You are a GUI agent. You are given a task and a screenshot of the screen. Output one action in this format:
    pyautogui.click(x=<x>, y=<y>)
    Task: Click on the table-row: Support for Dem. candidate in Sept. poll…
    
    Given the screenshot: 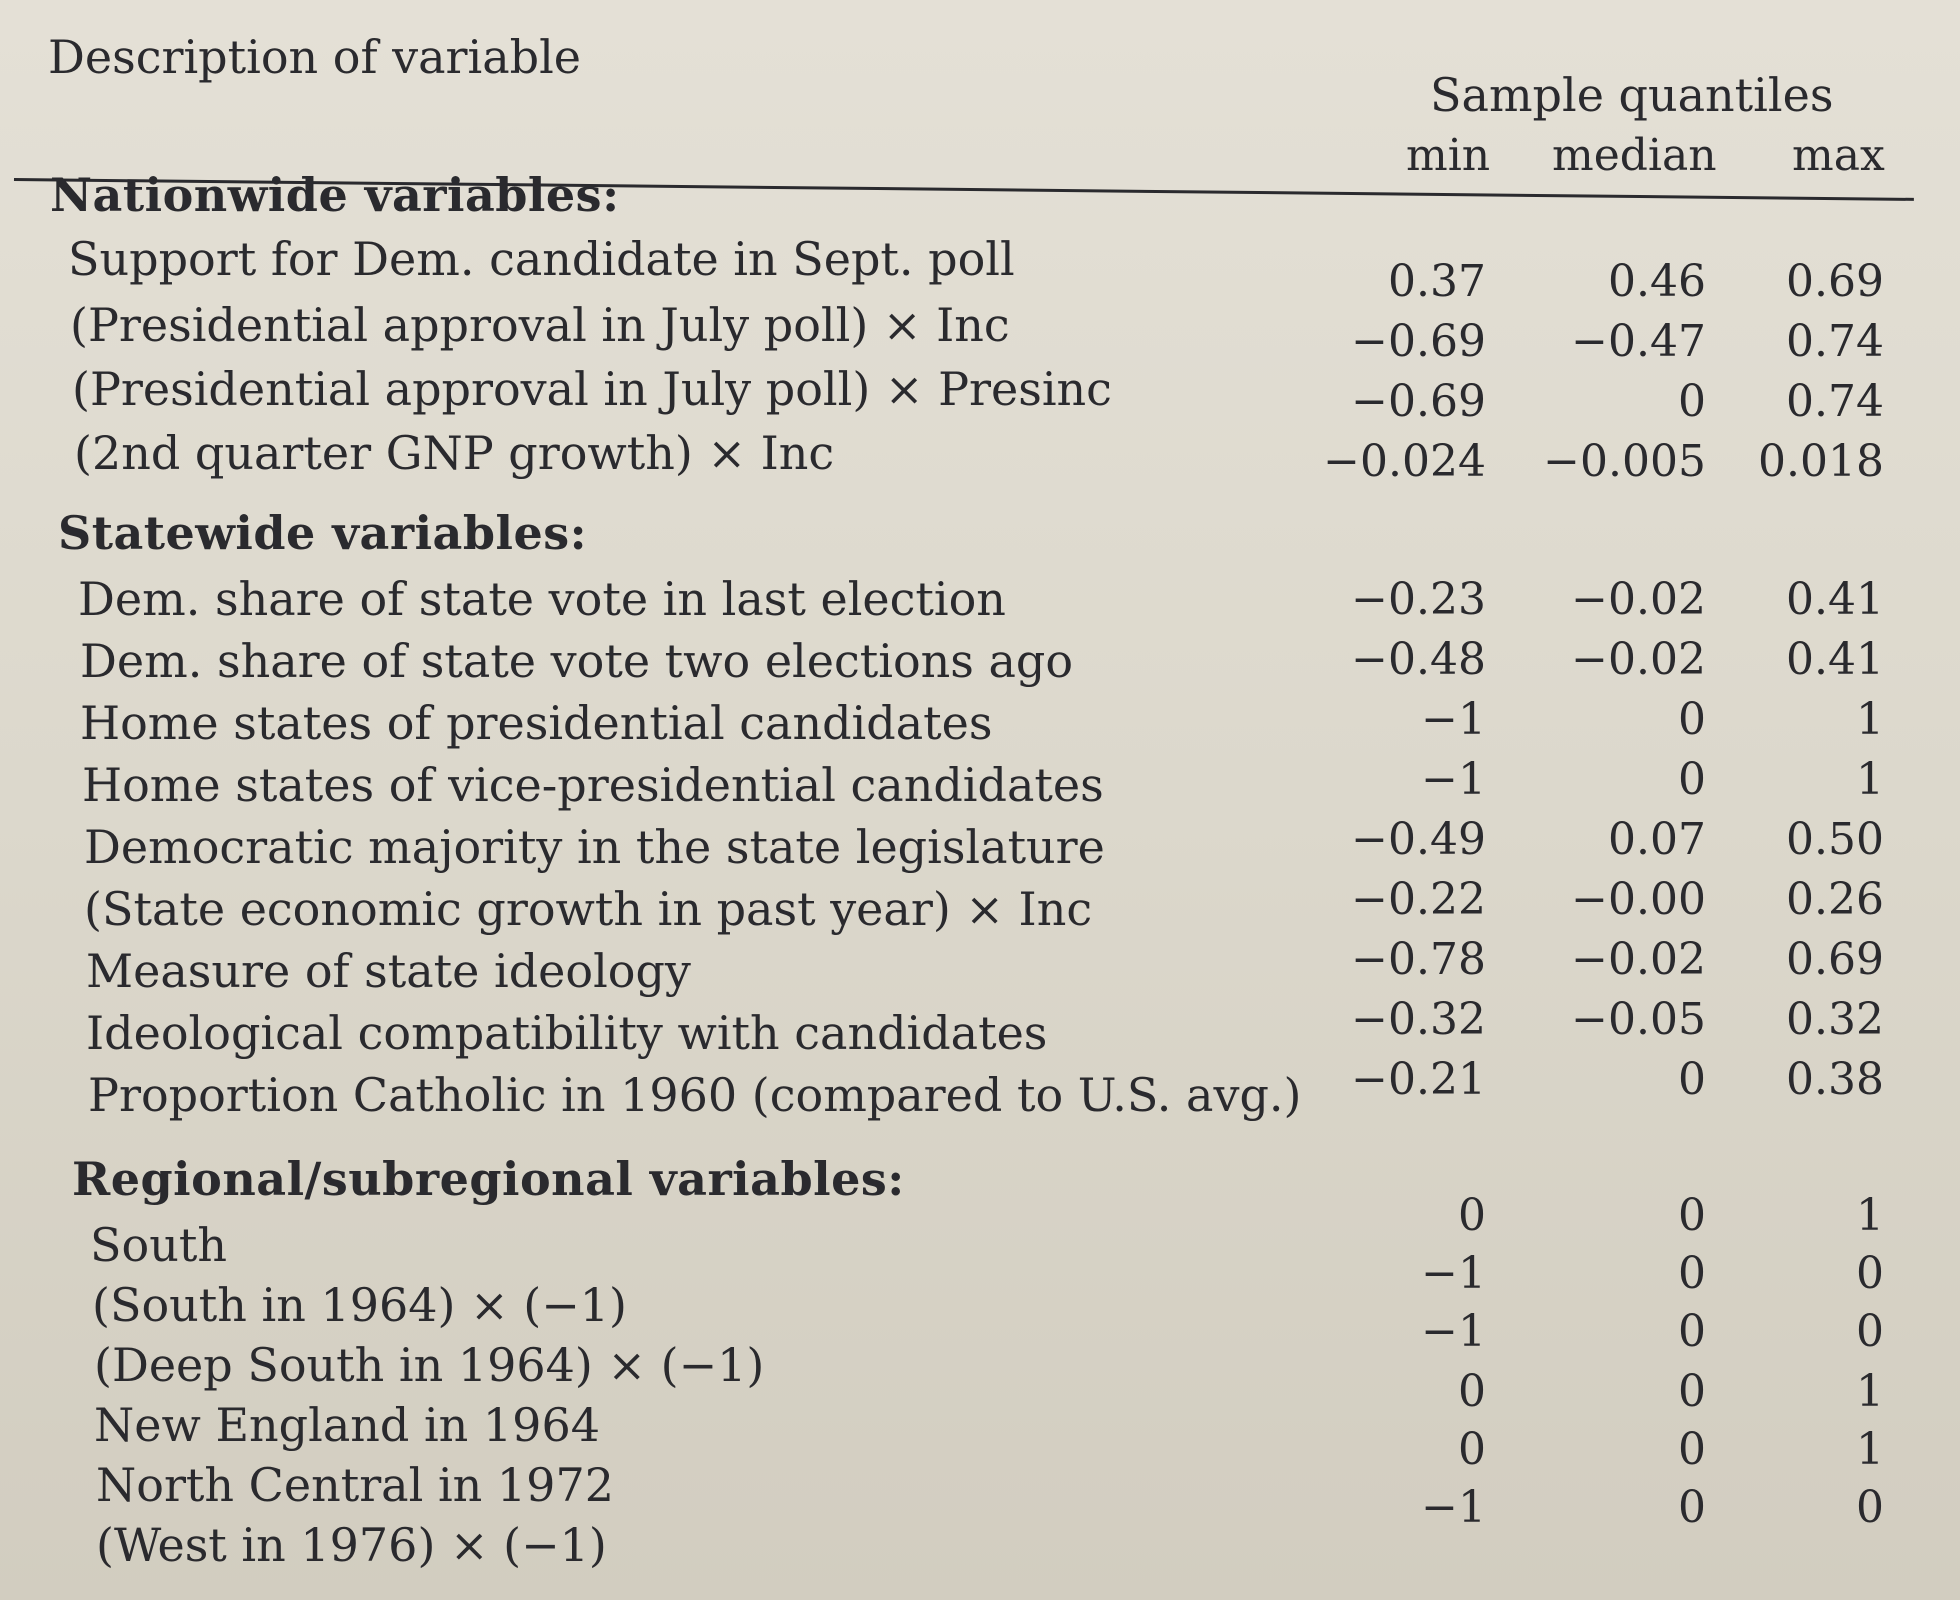 What is the action you would take?
    pyautogui.click(x=980, y=269)
    